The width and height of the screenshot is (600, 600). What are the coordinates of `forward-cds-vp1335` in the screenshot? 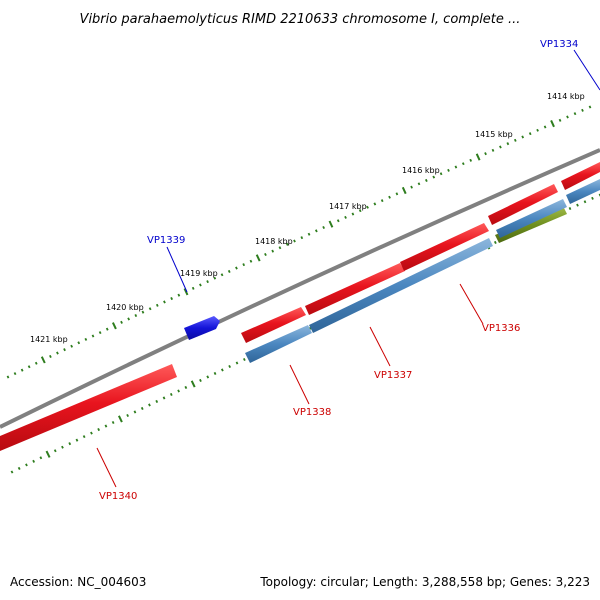 It's located at (523, 204).